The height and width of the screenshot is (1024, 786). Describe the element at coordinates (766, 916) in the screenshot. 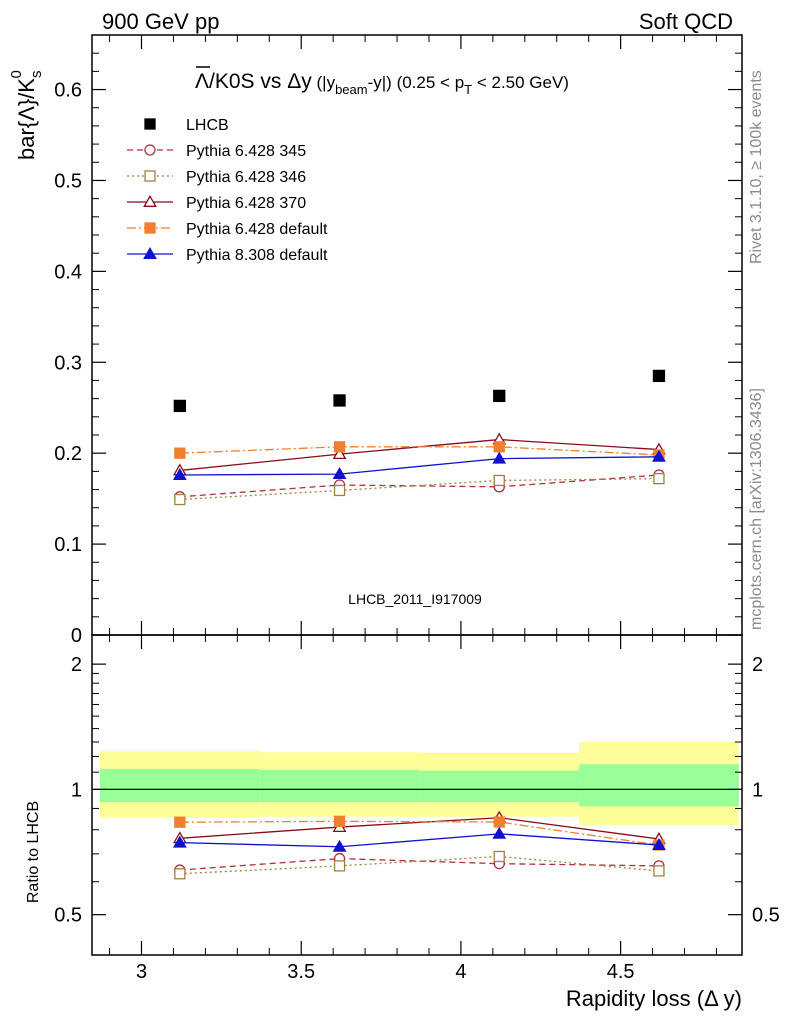

I see `ratio-y-tick-label-right: 0.5` at that location.